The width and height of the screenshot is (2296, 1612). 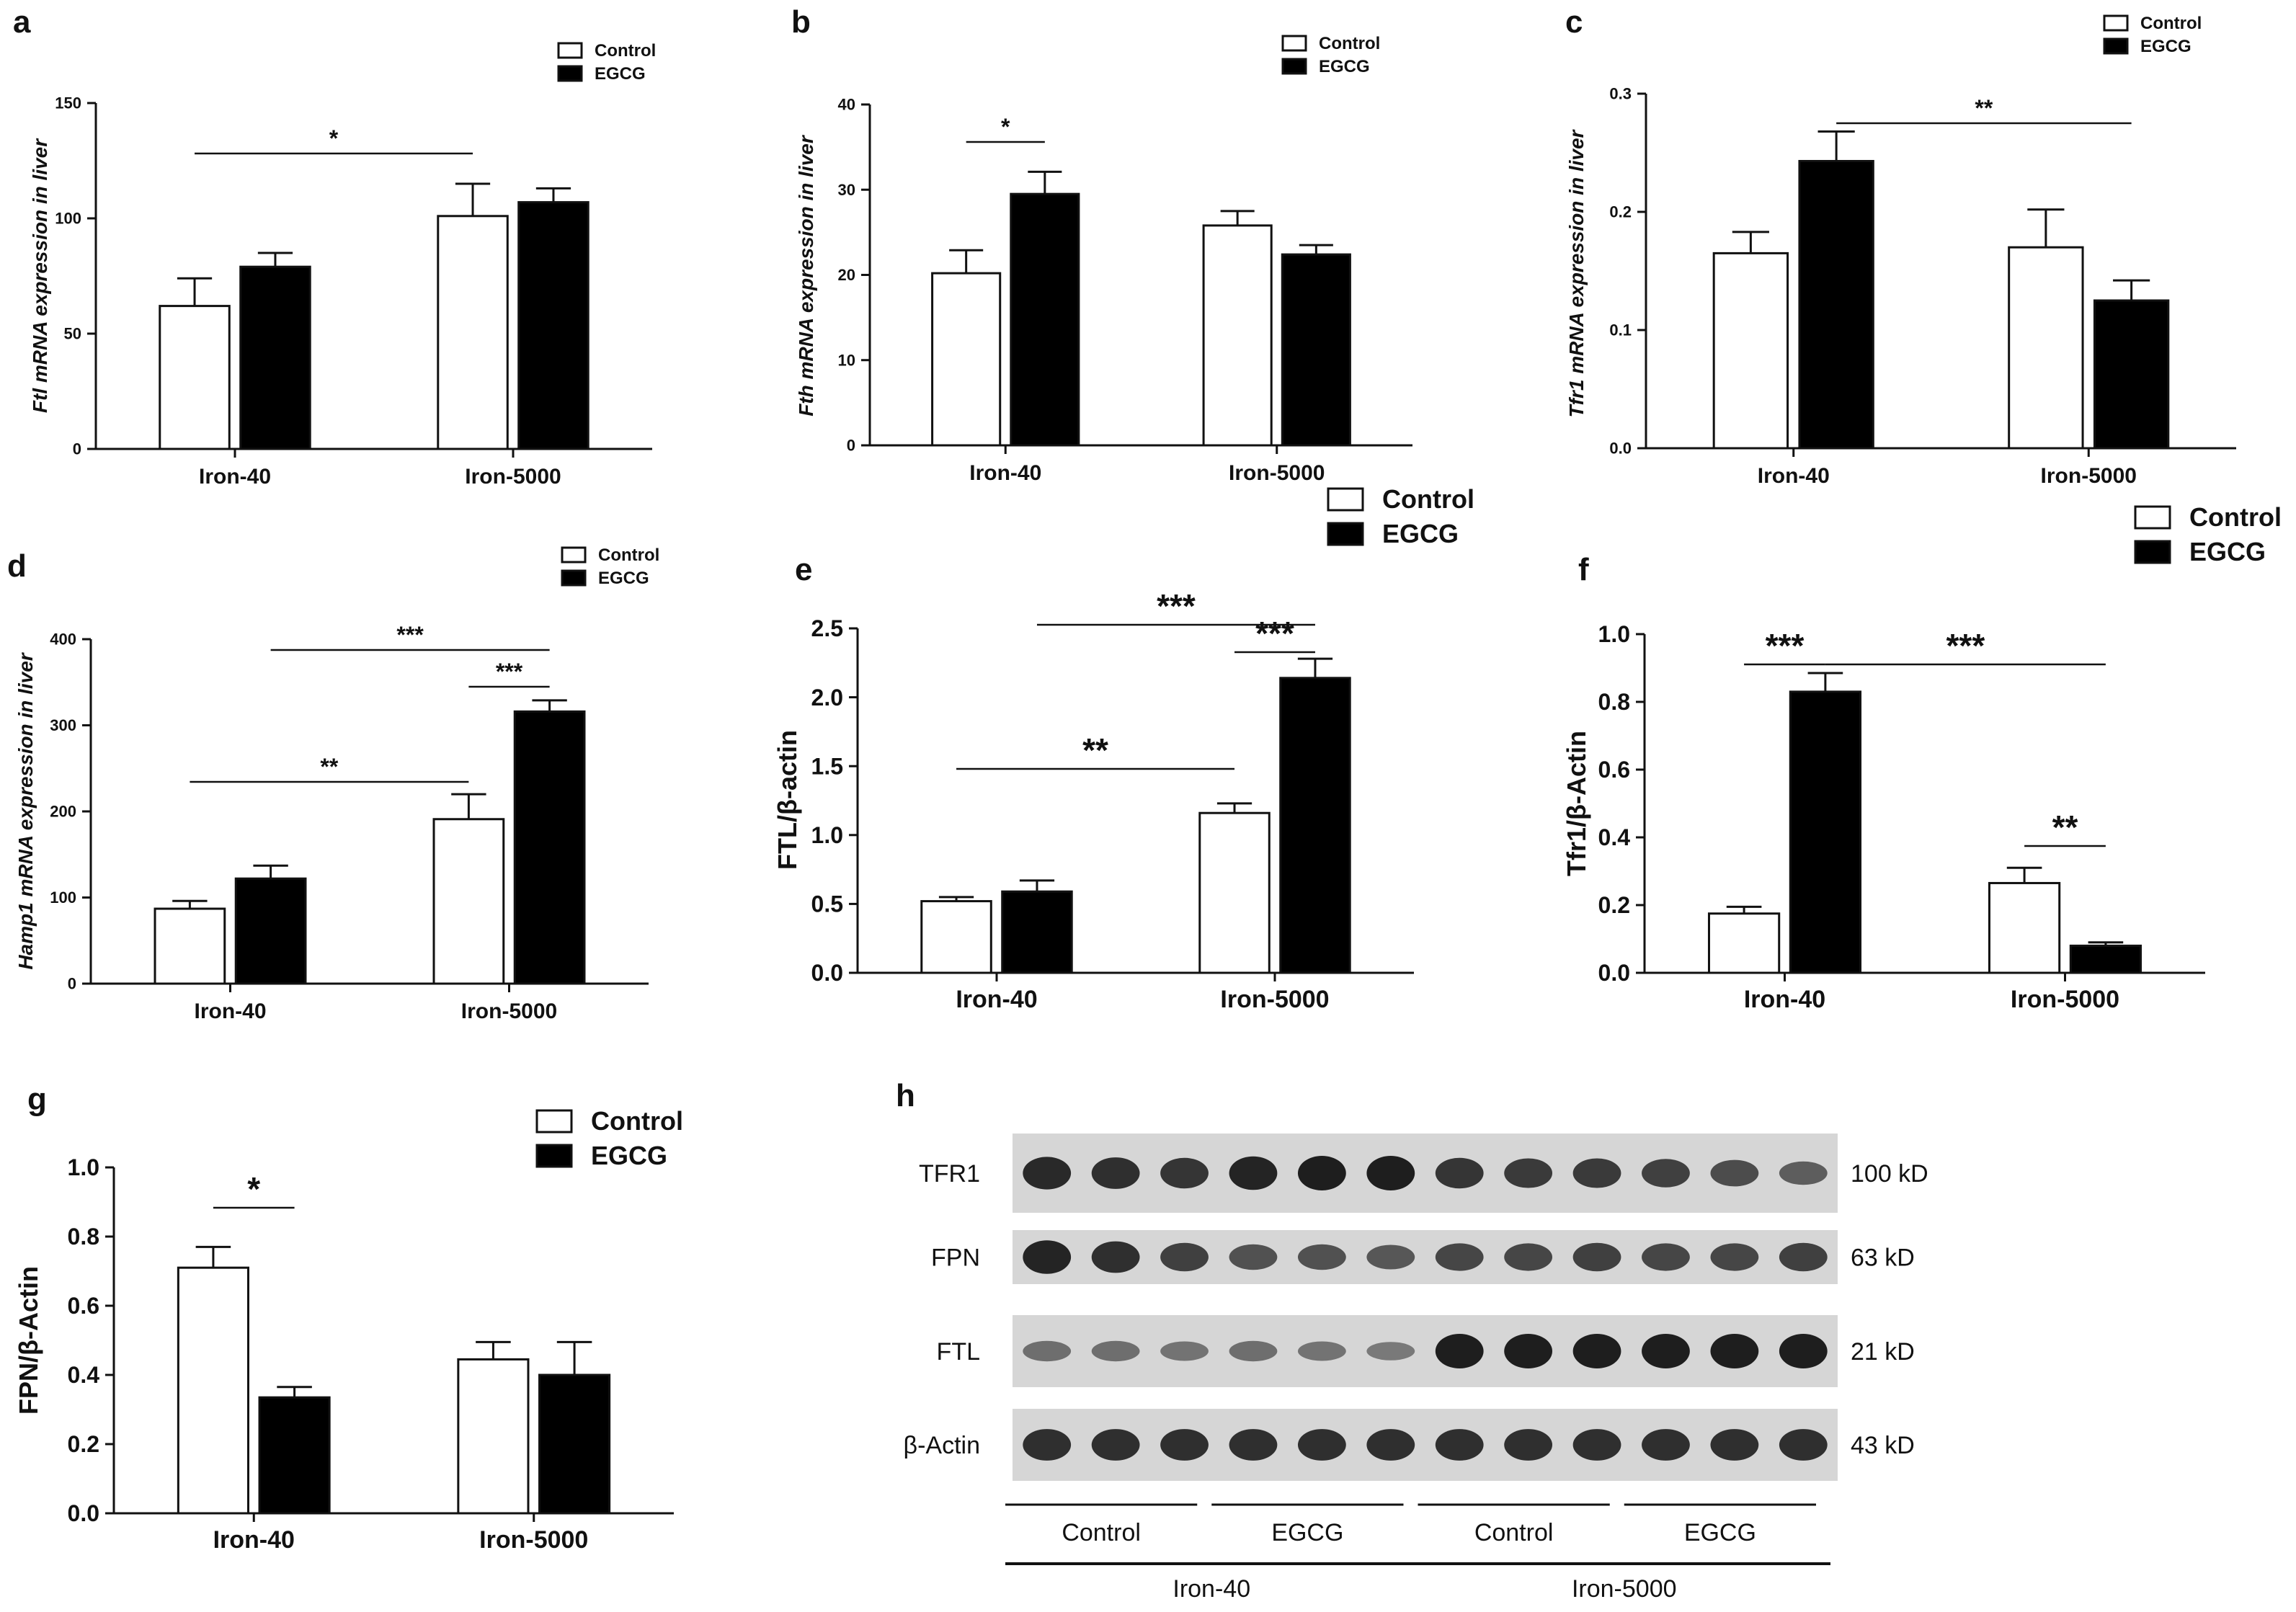 I want to click on y-tick-label: 0.0, so click(x=83, y=1513).